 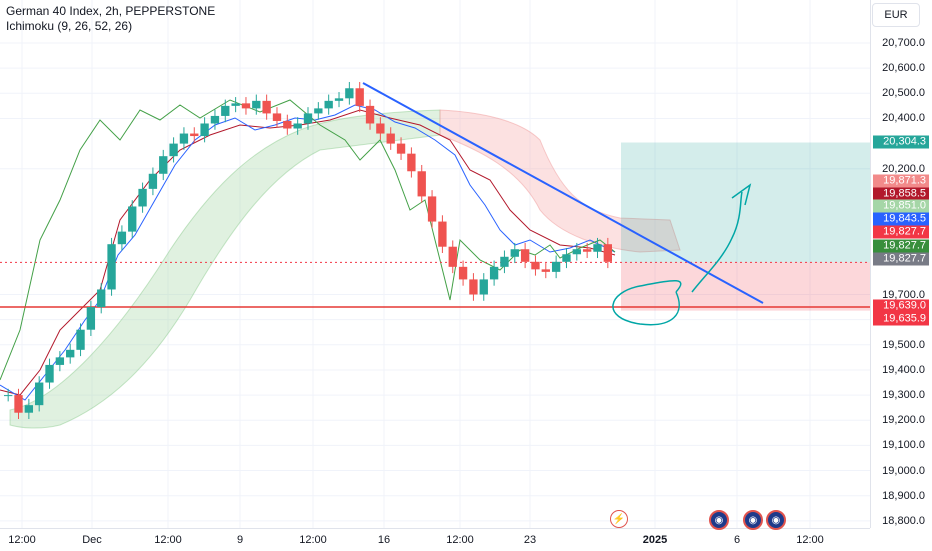 I want to click on time-tick-label: 16, so click(x=384, y=540).